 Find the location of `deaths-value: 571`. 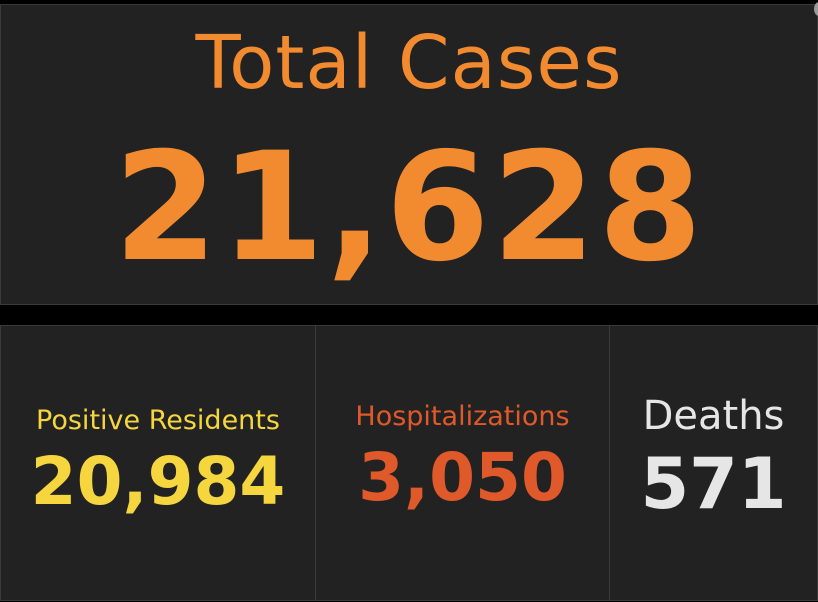

deaths-value: 571 is located at coordinates (713, 484).